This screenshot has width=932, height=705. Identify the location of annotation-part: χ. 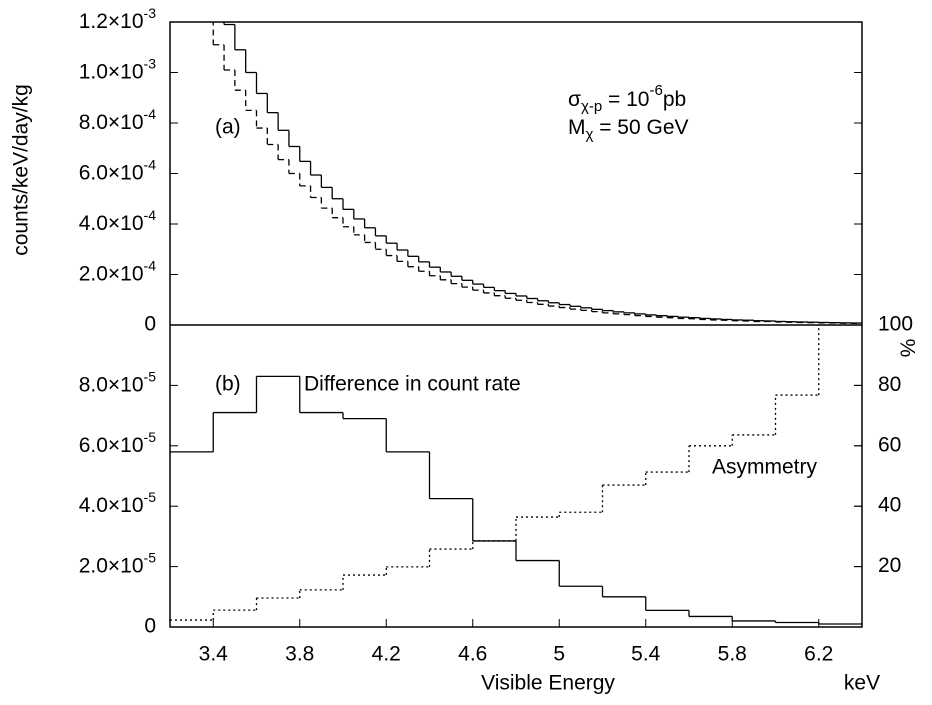
(590, 134).